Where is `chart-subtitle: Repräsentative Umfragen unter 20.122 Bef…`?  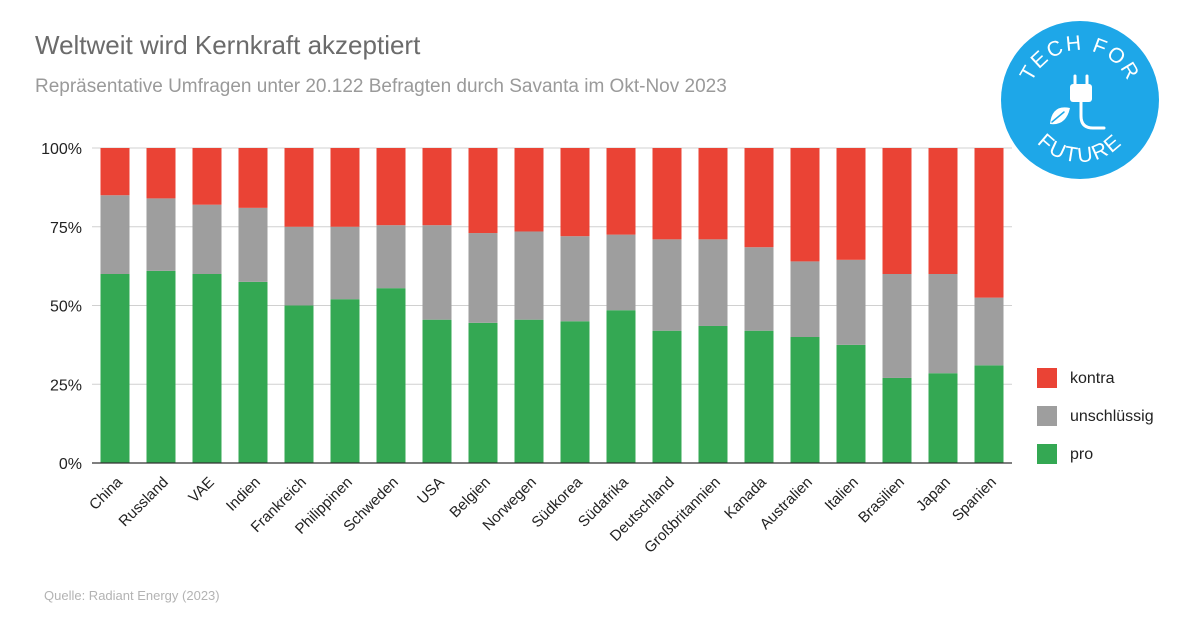
chart-subtitle: Repräsentative Umfragen unter 20.122 Bef… is located at coordinates (381, 86).